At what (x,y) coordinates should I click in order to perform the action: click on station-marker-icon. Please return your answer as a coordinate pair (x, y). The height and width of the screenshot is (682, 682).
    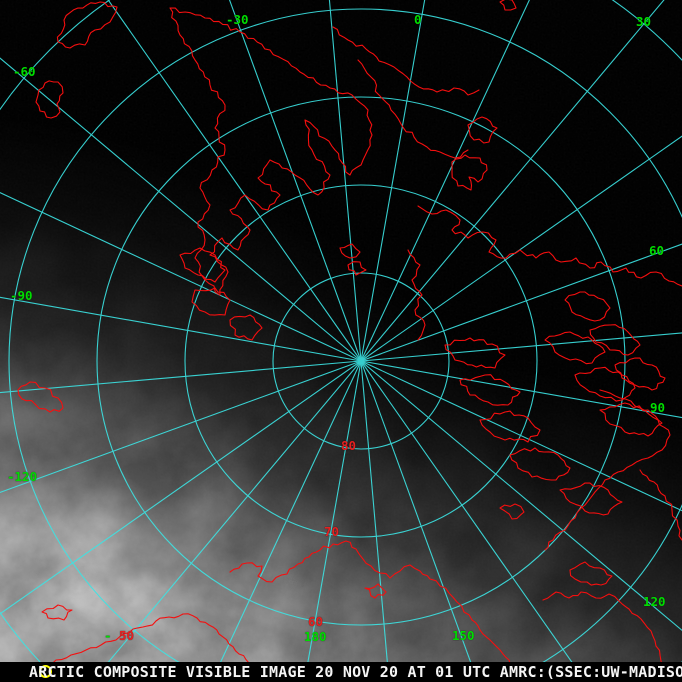
    Looking at the image, I should click on (45, 671).